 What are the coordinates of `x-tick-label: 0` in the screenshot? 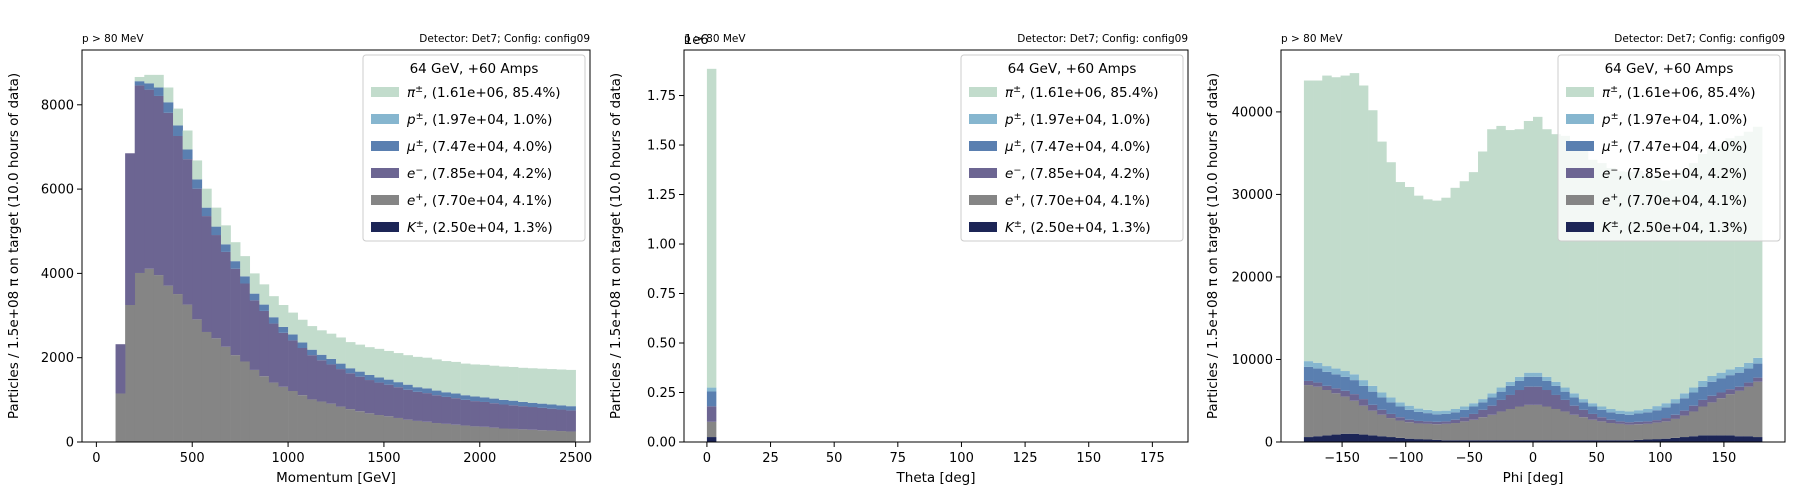 It's located at (1533, 458).